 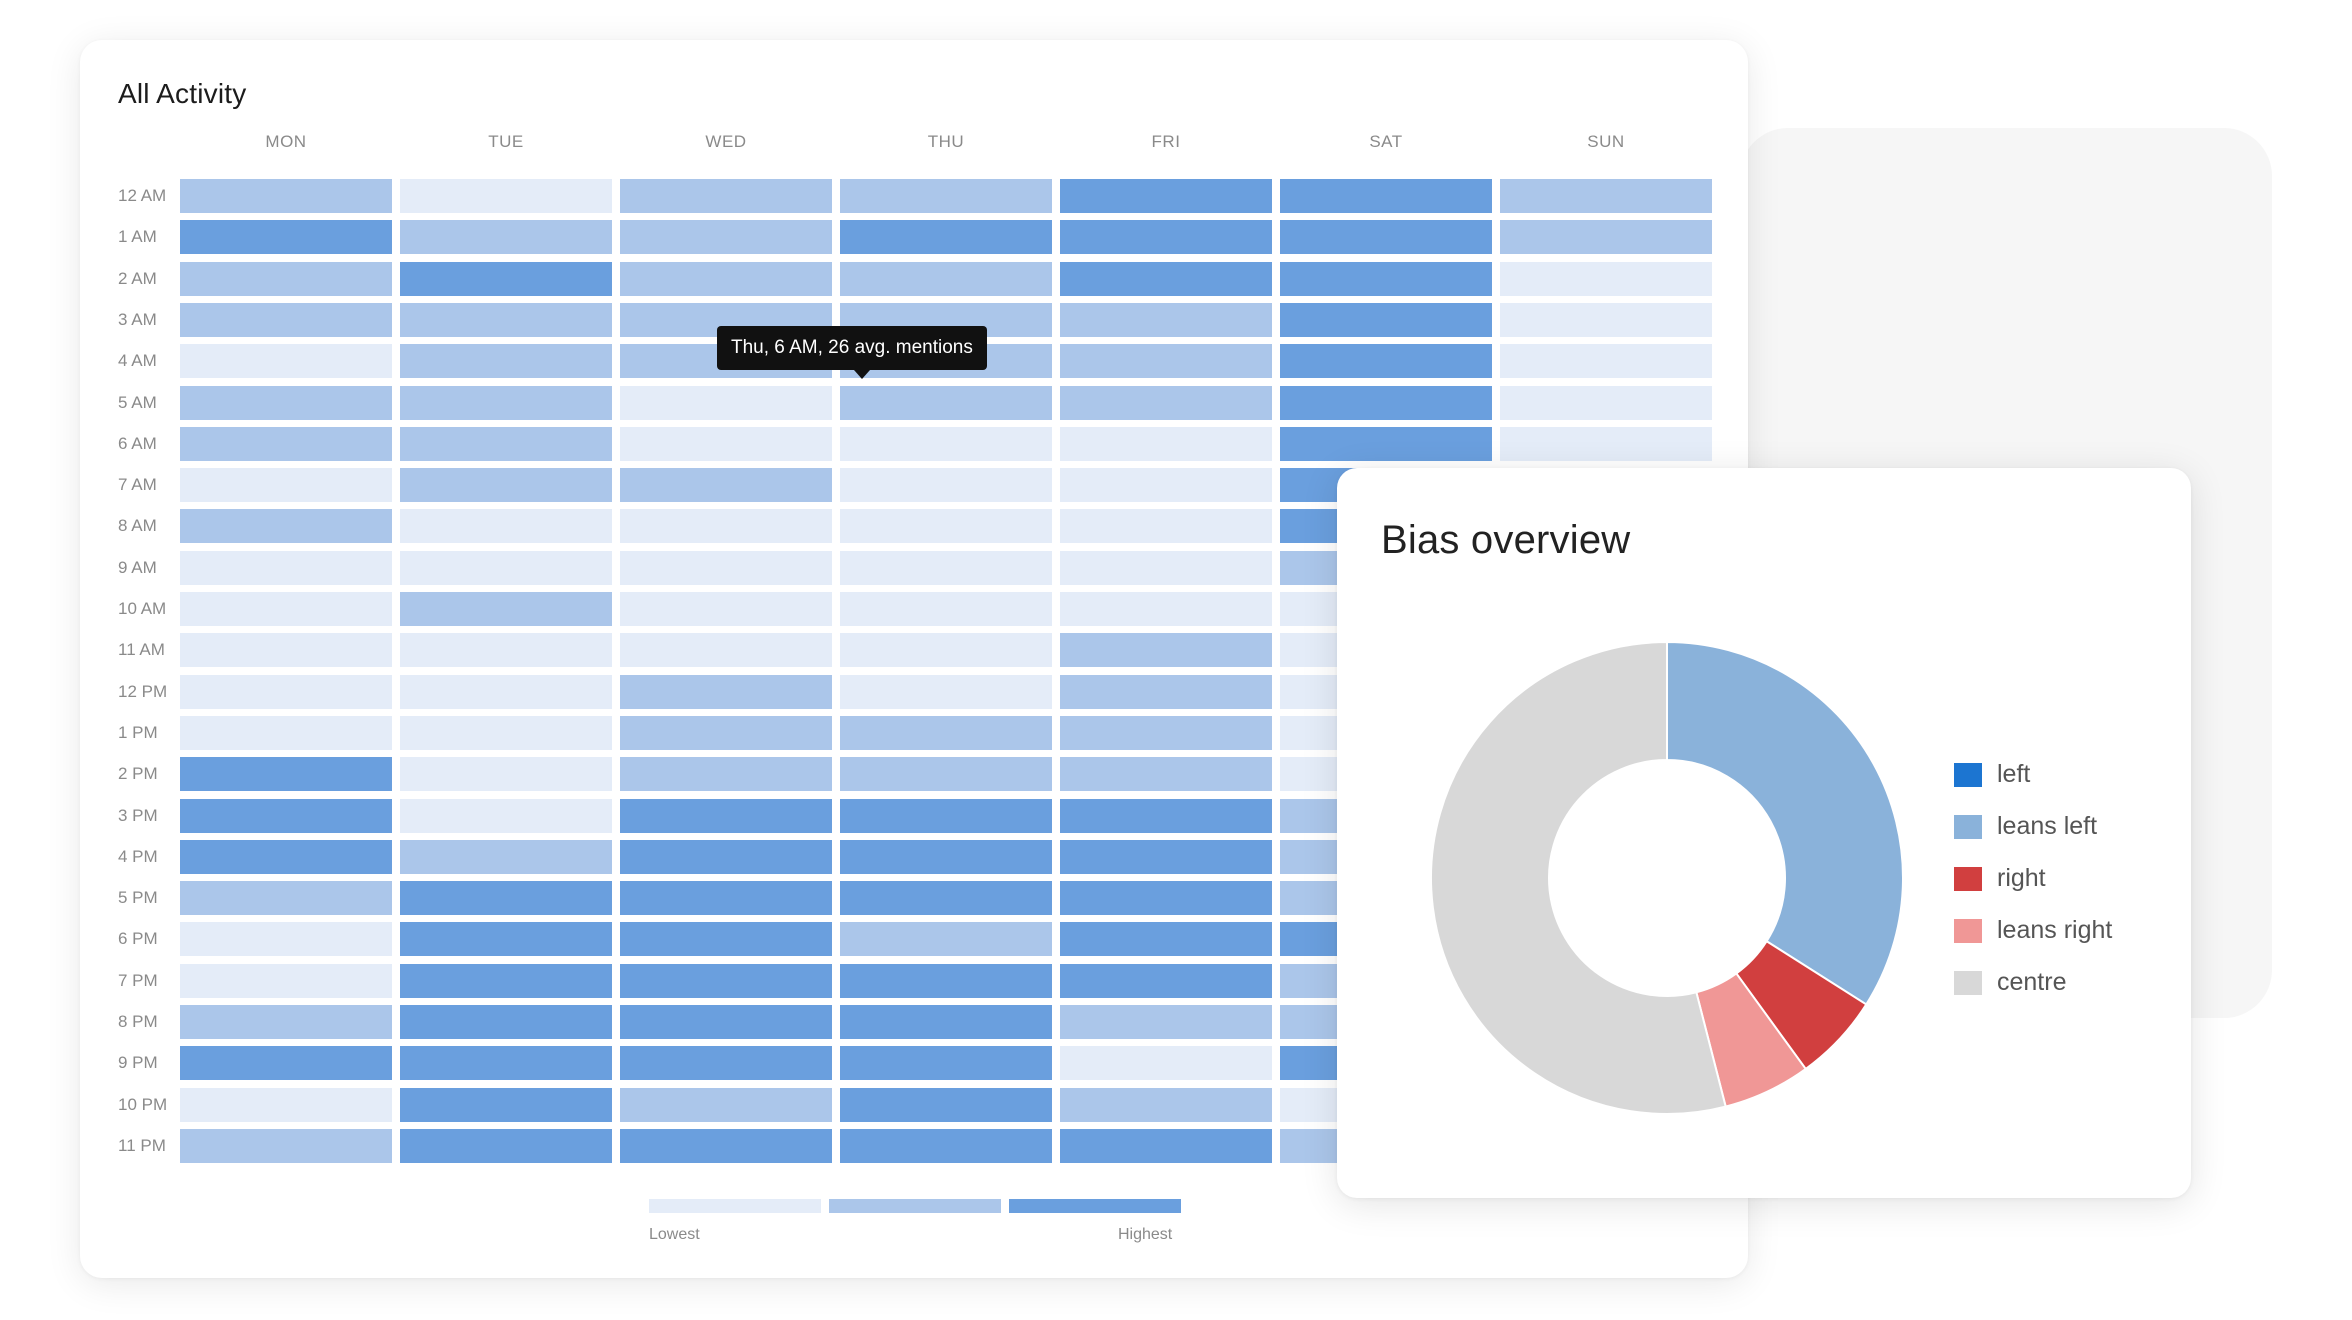 What do you see at coordinates (1992, 774) in the screenshot?
I see `bias-legend-item-left: left` at bounding box center [1992, 774].